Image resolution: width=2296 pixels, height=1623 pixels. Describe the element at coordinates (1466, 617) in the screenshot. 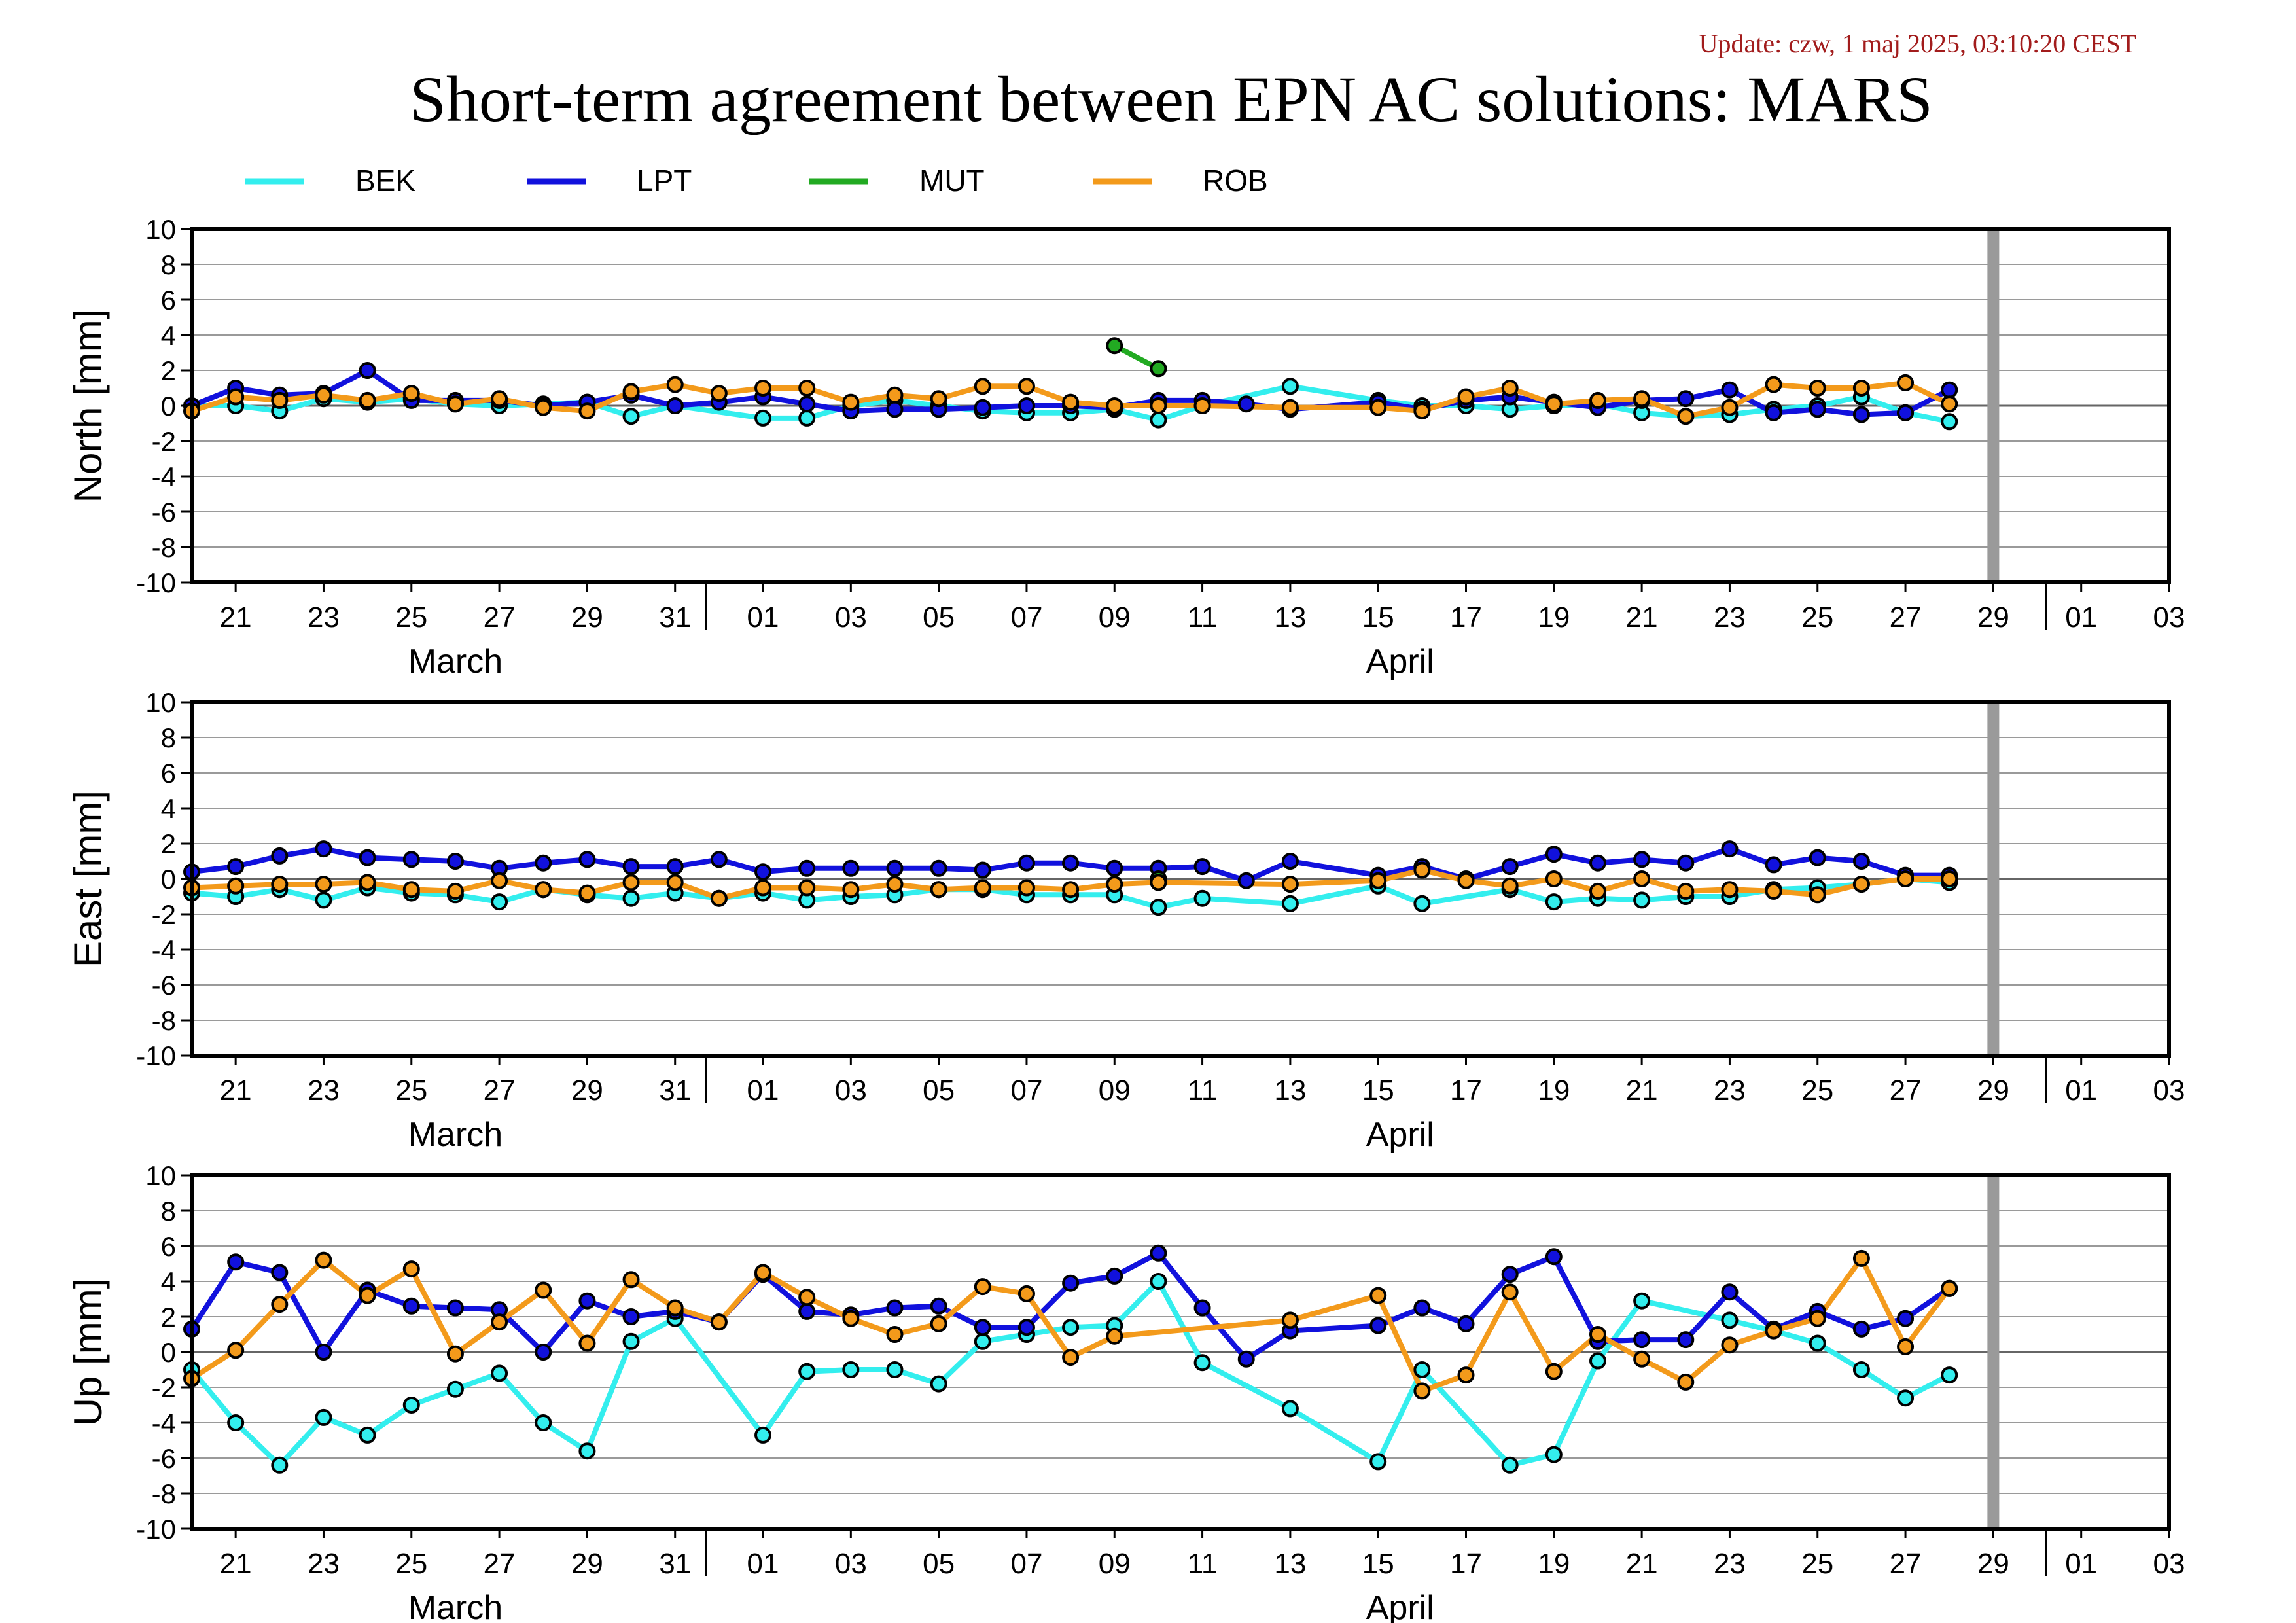

I see `x-tick-label: 17` at that location.